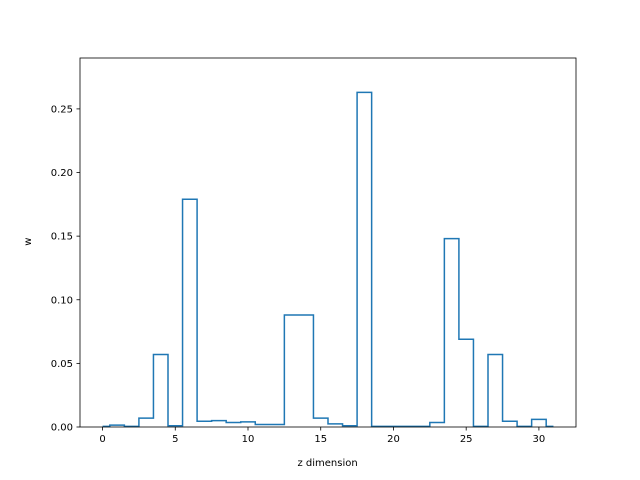  What do you see at coordinates (62, 300) in the screenshot?
I see `y-tick-label: 0.10` at bounding box center [62, 300].